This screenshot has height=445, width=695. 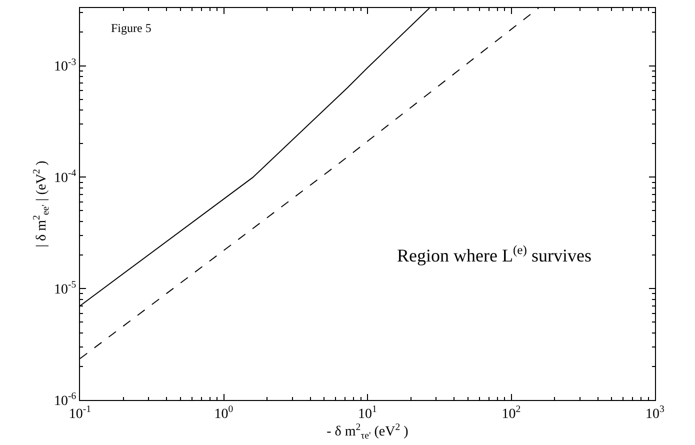 What do you see at coordinates (65, 289) in the screenshot?
I see `y-tick-label: 10$^{-5}$` at bounding box center [65, 289].